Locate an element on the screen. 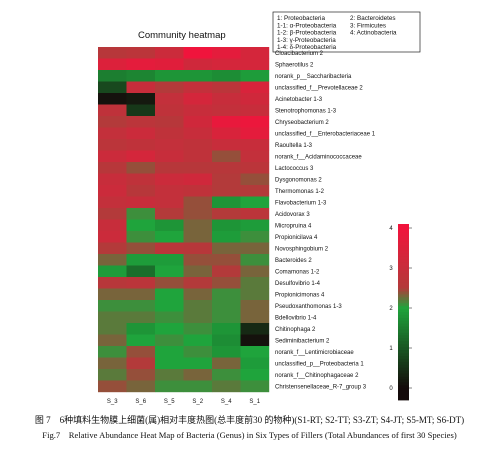 This screenshot has width=499, height=453. column-labels: S_3 S_6 S_5 S_2 S_4 S_1 is located at coordinates (184, 402).